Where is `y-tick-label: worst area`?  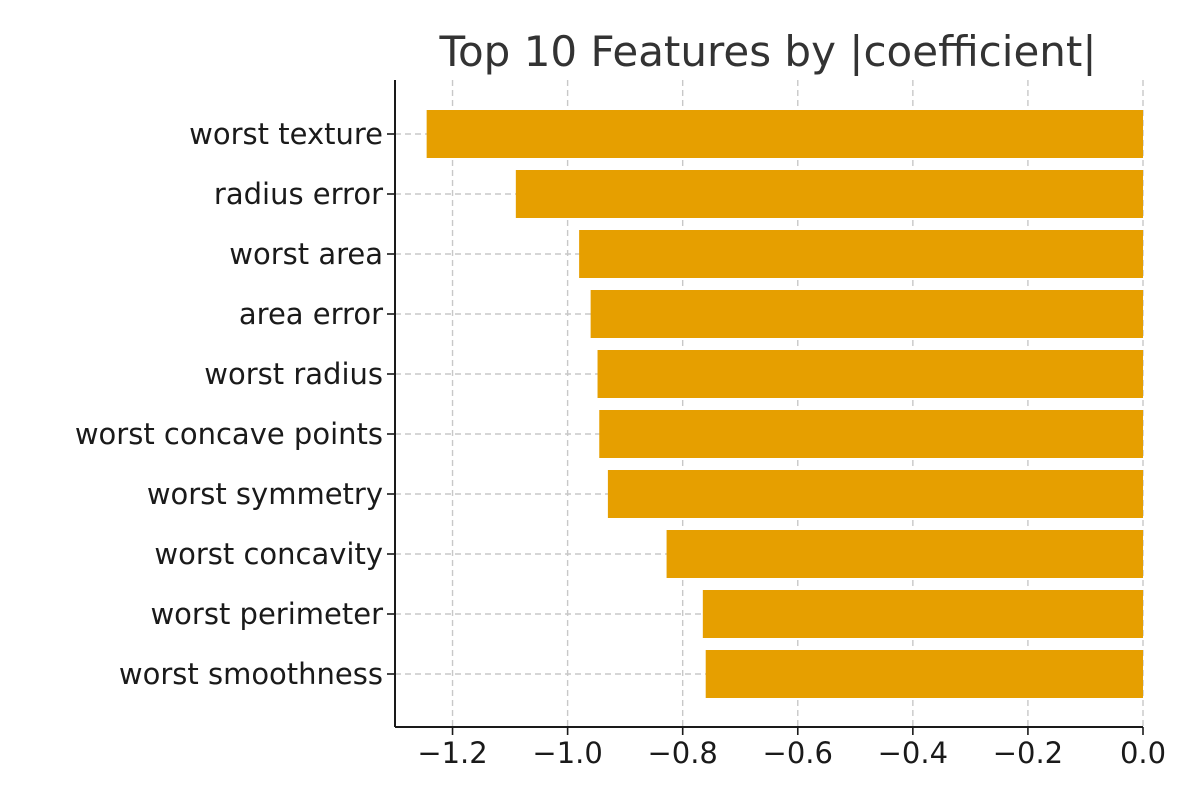
y-tick-label: worst area is located at coordinates (306, 254).